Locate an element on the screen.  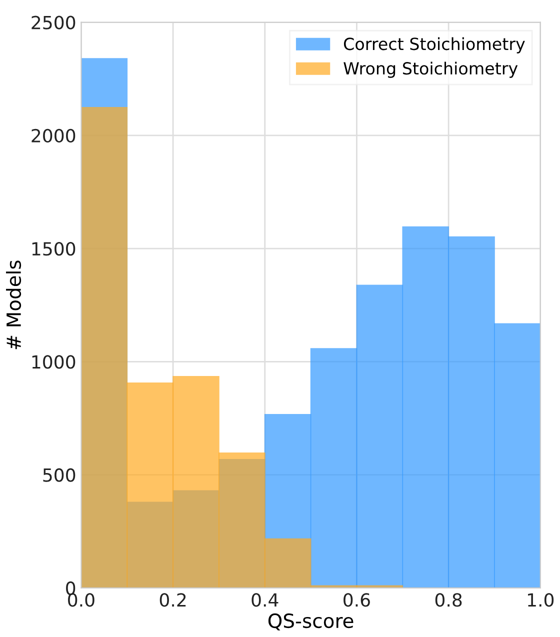
legend-label: Correct Stoichiometry is located at coordinates (434, 45).